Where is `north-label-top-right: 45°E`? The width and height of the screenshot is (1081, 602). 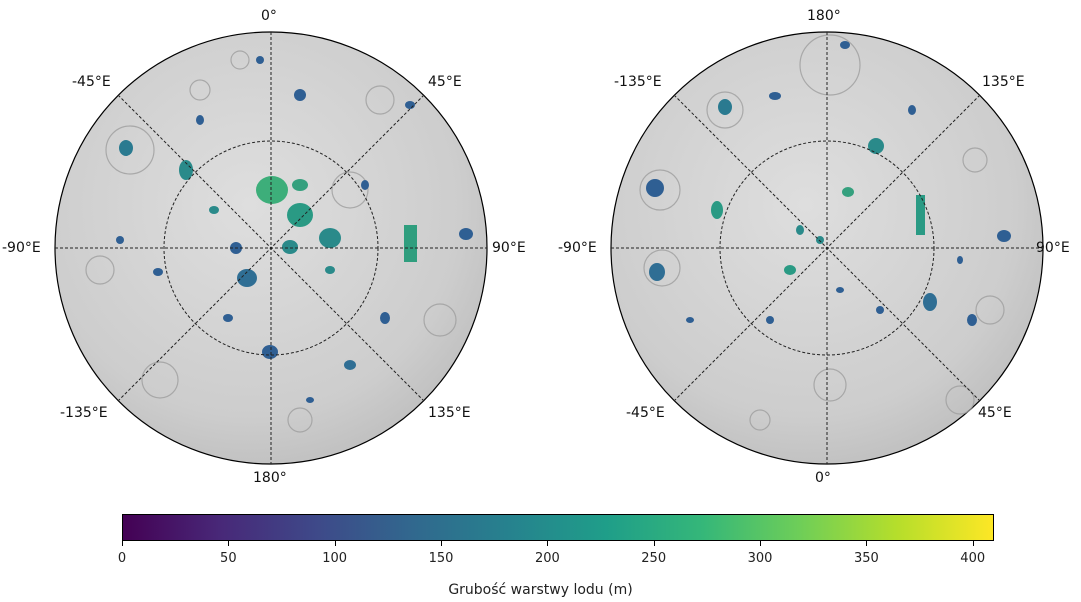
north-label-top-right: 45°E is located at coordinates (445, 82).